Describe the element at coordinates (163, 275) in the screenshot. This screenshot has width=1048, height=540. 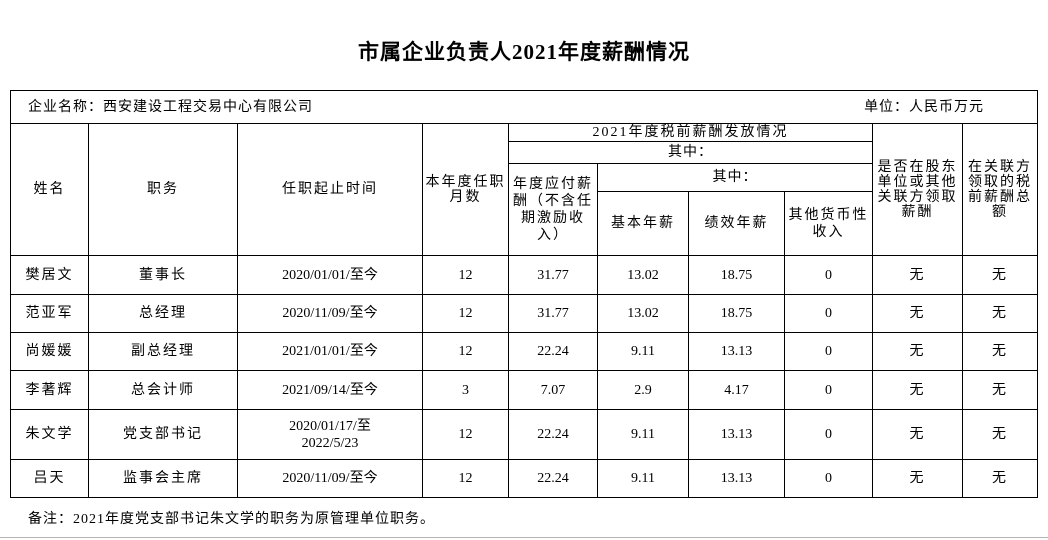
I see `cell-position: 董事长` at that location.